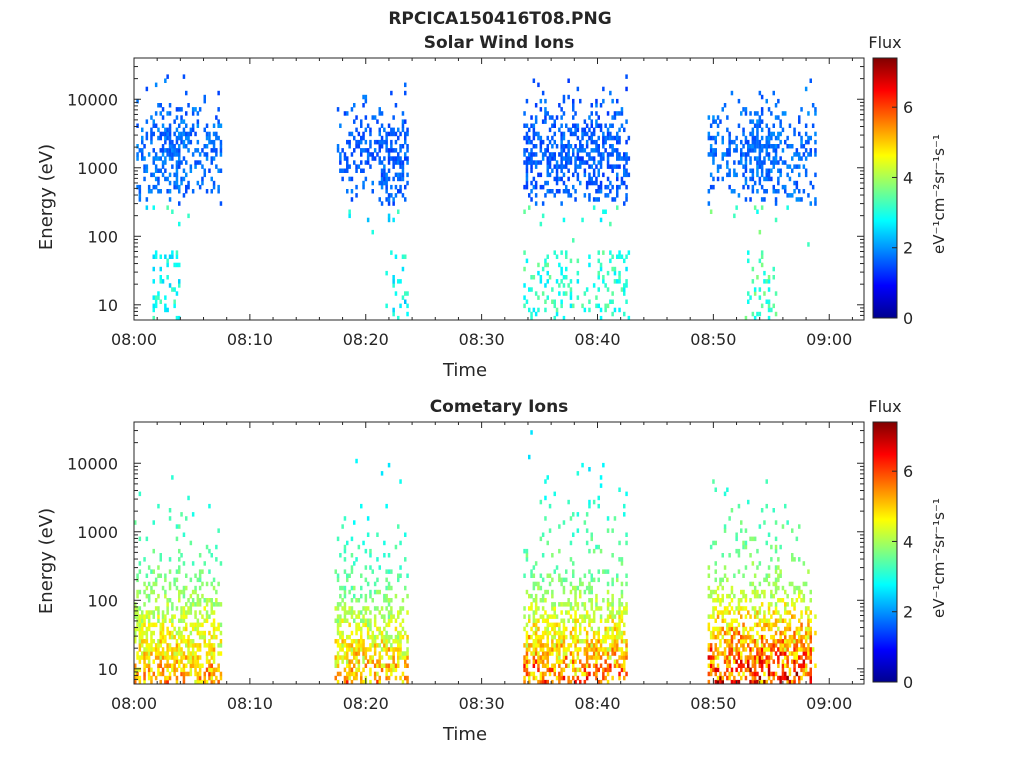  I want to click on y-tick-label: 10, so click(108, 669).